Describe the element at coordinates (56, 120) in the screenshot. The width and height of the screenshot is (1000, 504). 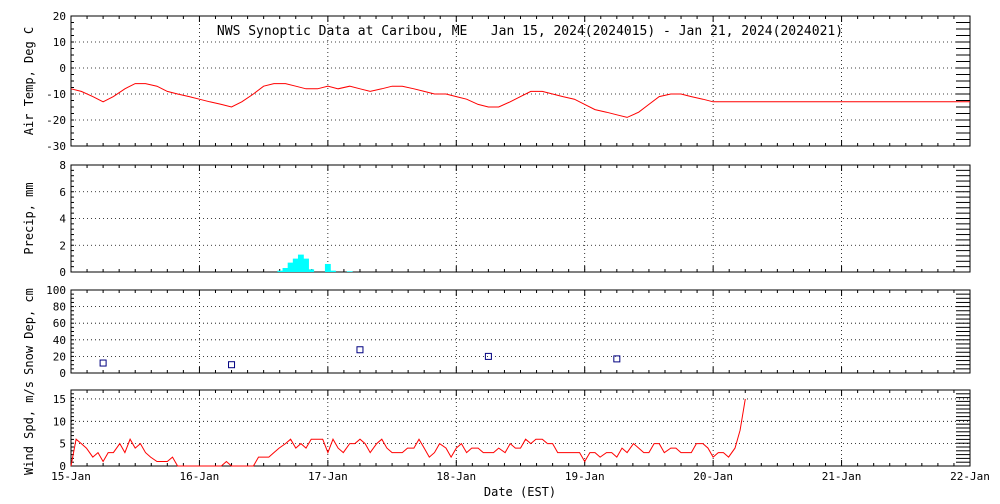
I see `y-tick-label: -20` at that location.